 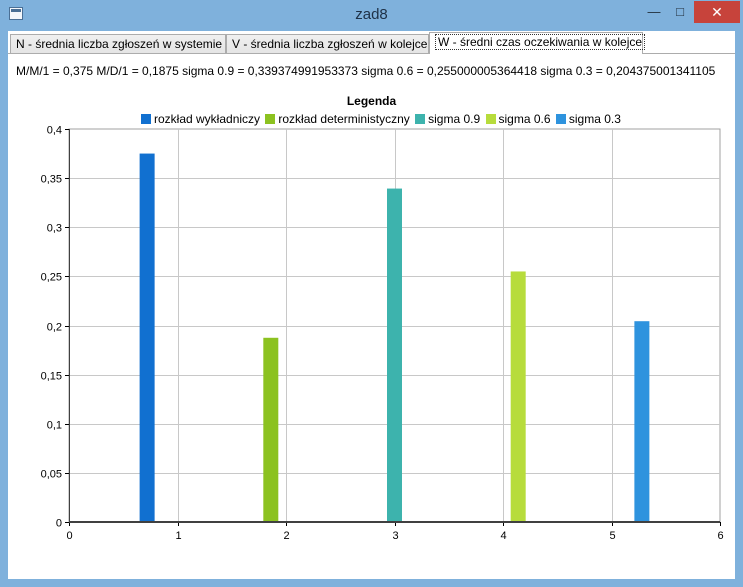 What do you see at coordinates (51, 475) in the screenshot?
I see `y-tick-label: 0,05` at bounding box center [51, 475].